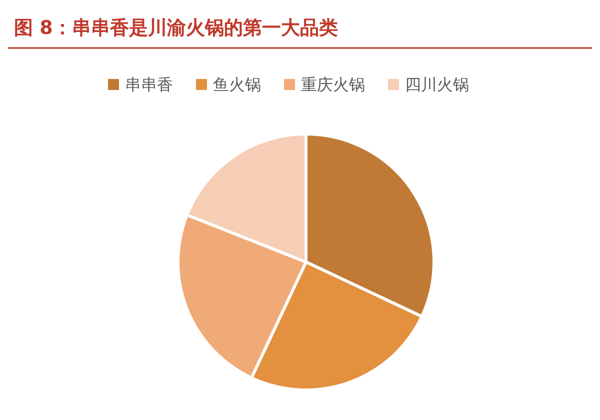 This screenshot has height=420, width=600. I want to click on chart-title: 图 8：串串香是川渝火锅的第一大品类, so click(176, 28).